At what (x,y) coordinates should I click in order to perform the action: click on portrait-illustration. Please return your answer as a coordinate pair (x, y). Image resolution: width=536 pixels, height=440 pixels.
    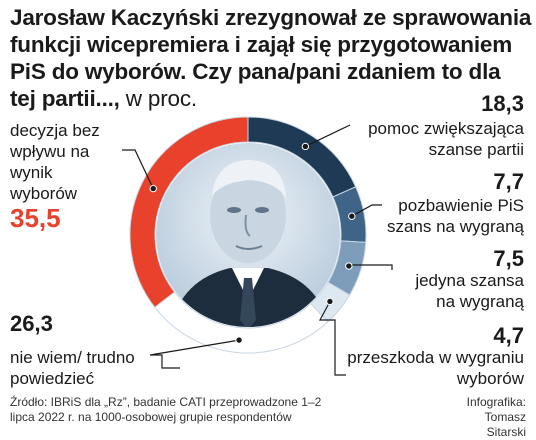
    Looking at the image, I should click on (248, 235).